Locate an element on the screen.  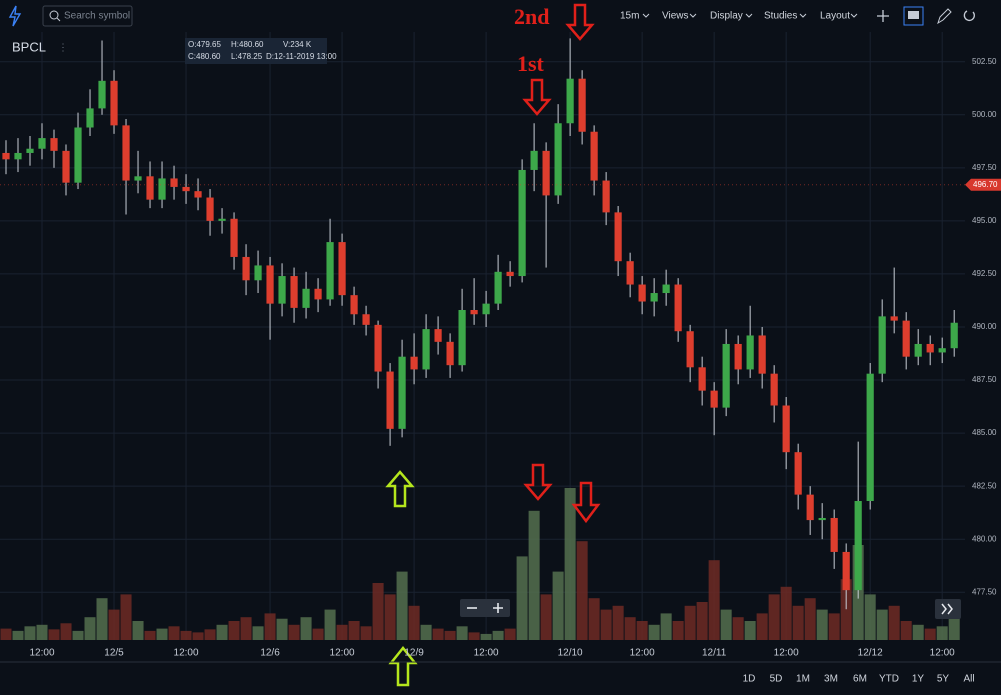
search-box is located at coordinates (87, 16).